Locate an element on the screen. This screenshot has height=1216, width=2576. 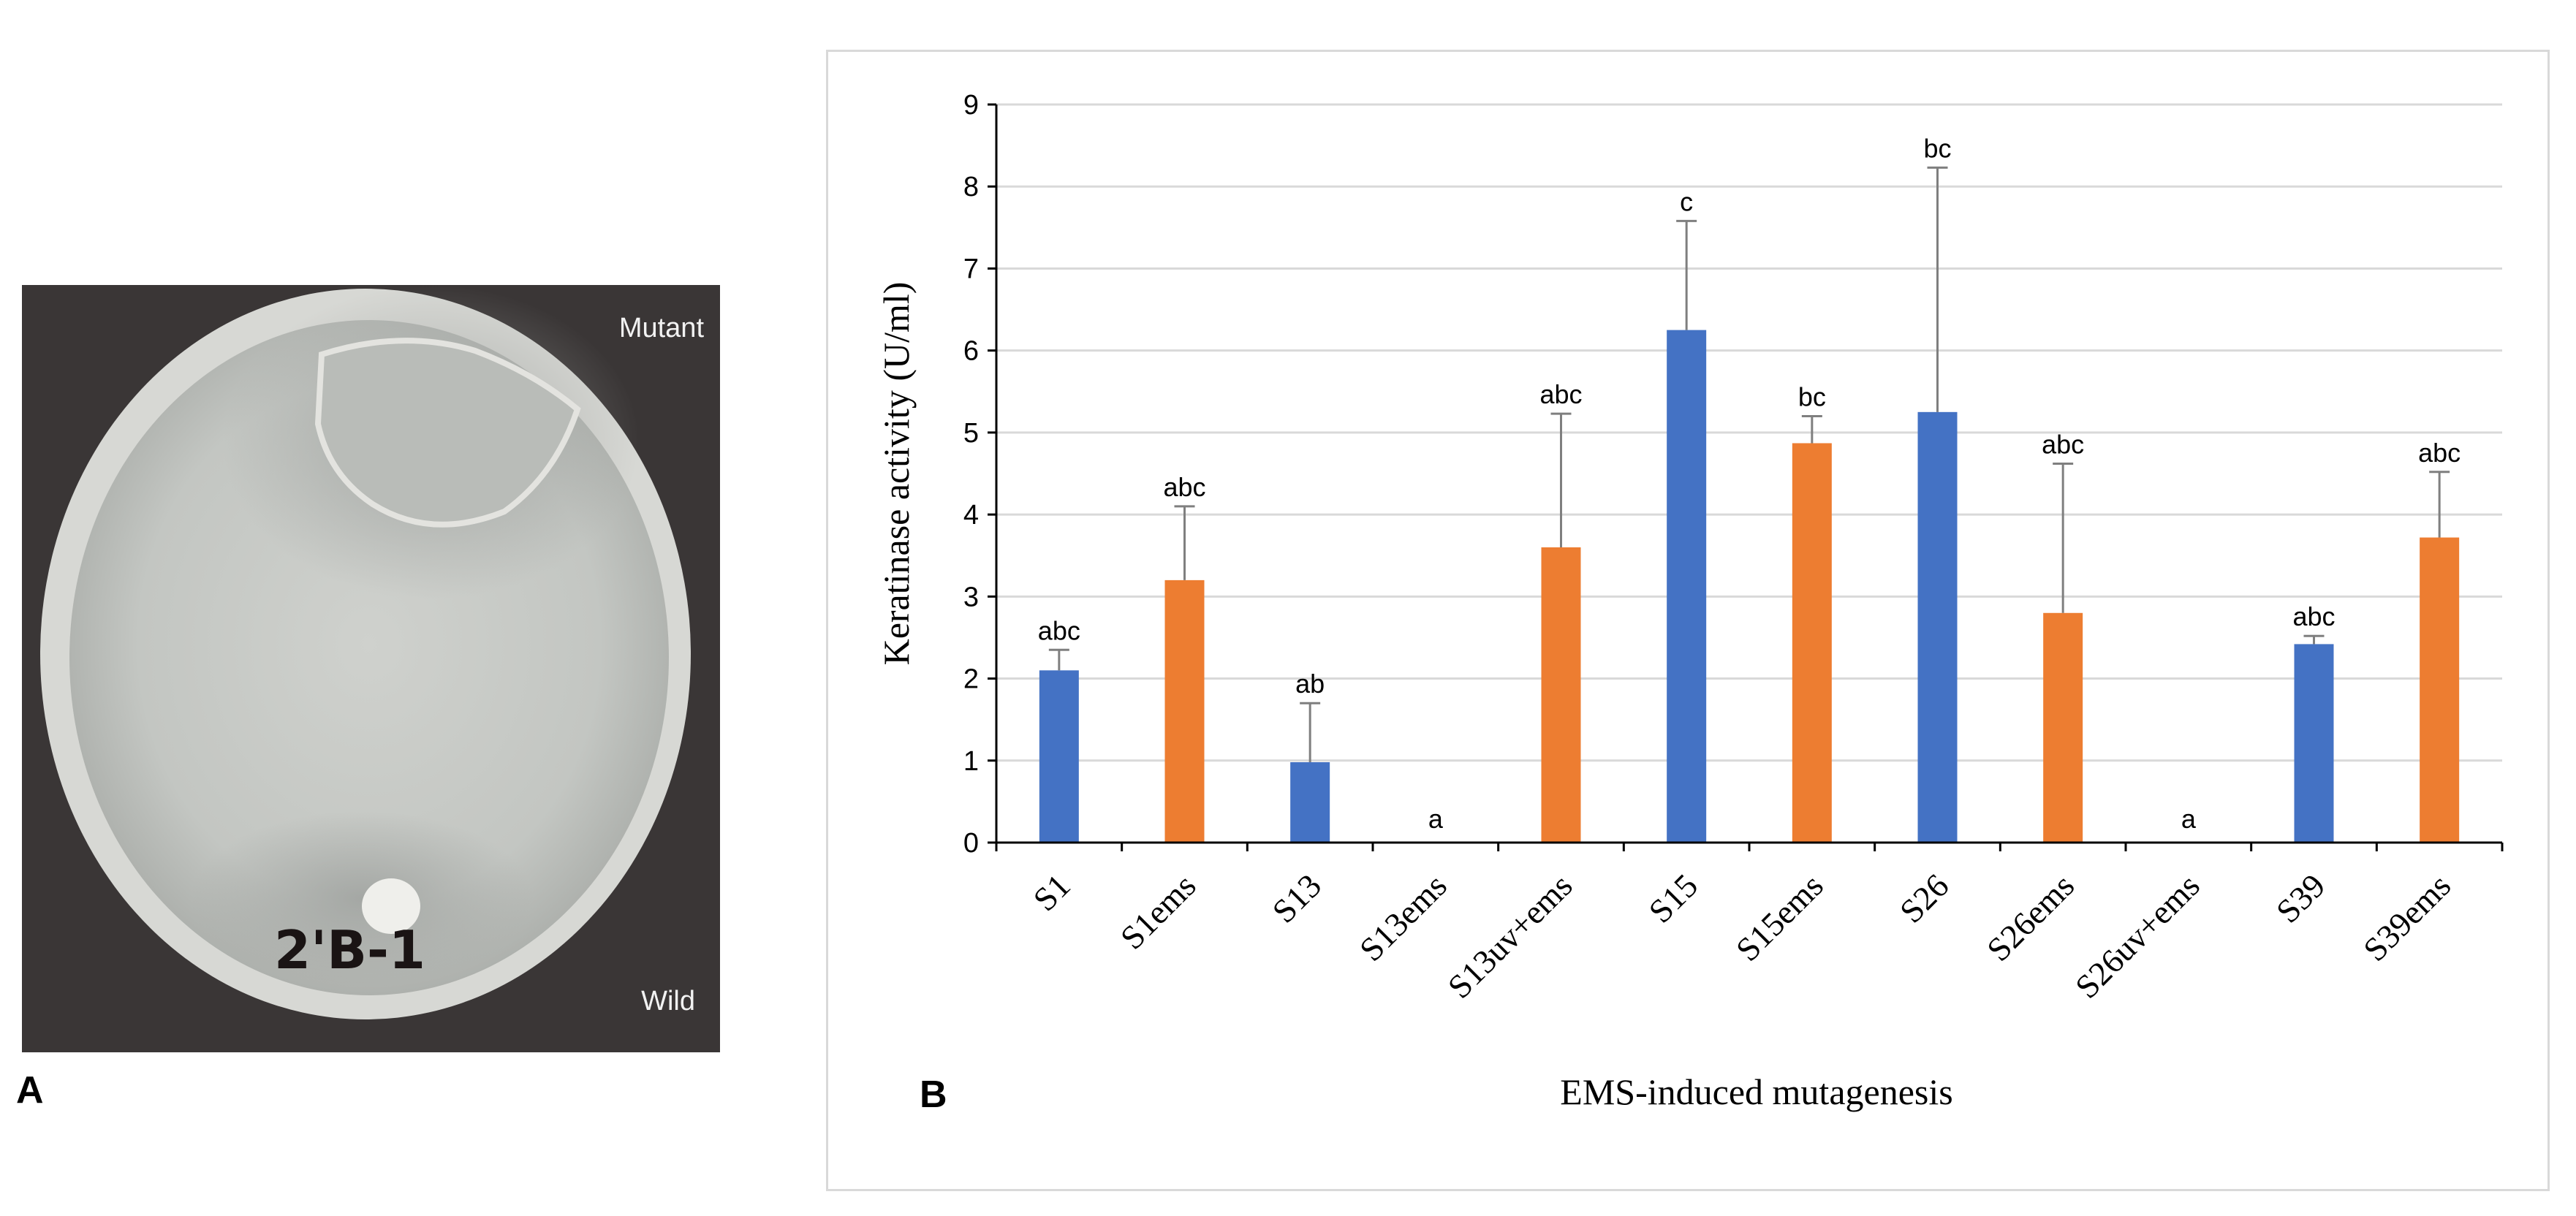
x-category-label: S13ems is located at coordinates (1403, 917).